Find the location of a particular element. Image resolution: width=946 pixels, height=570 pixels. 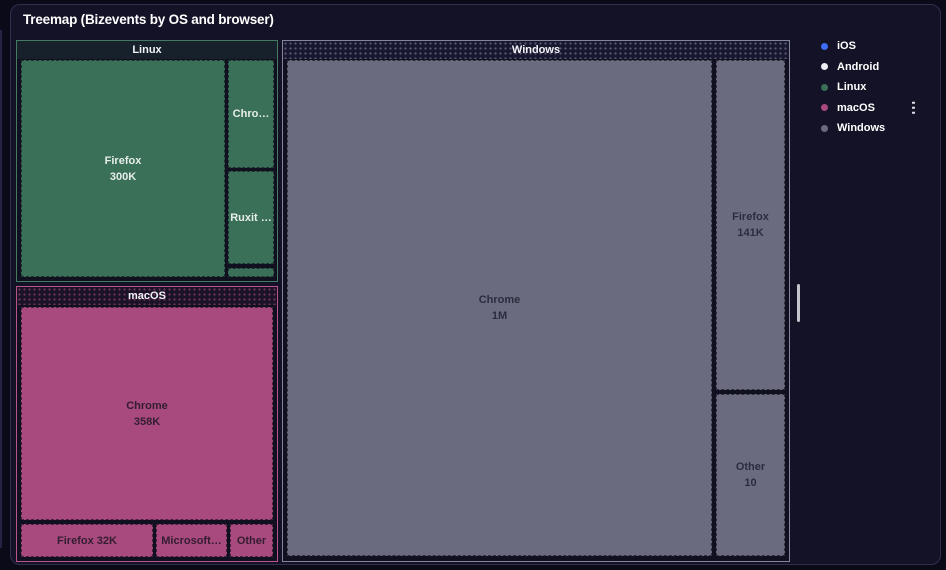

node-value: 1M is located at coordinates (499, 316).